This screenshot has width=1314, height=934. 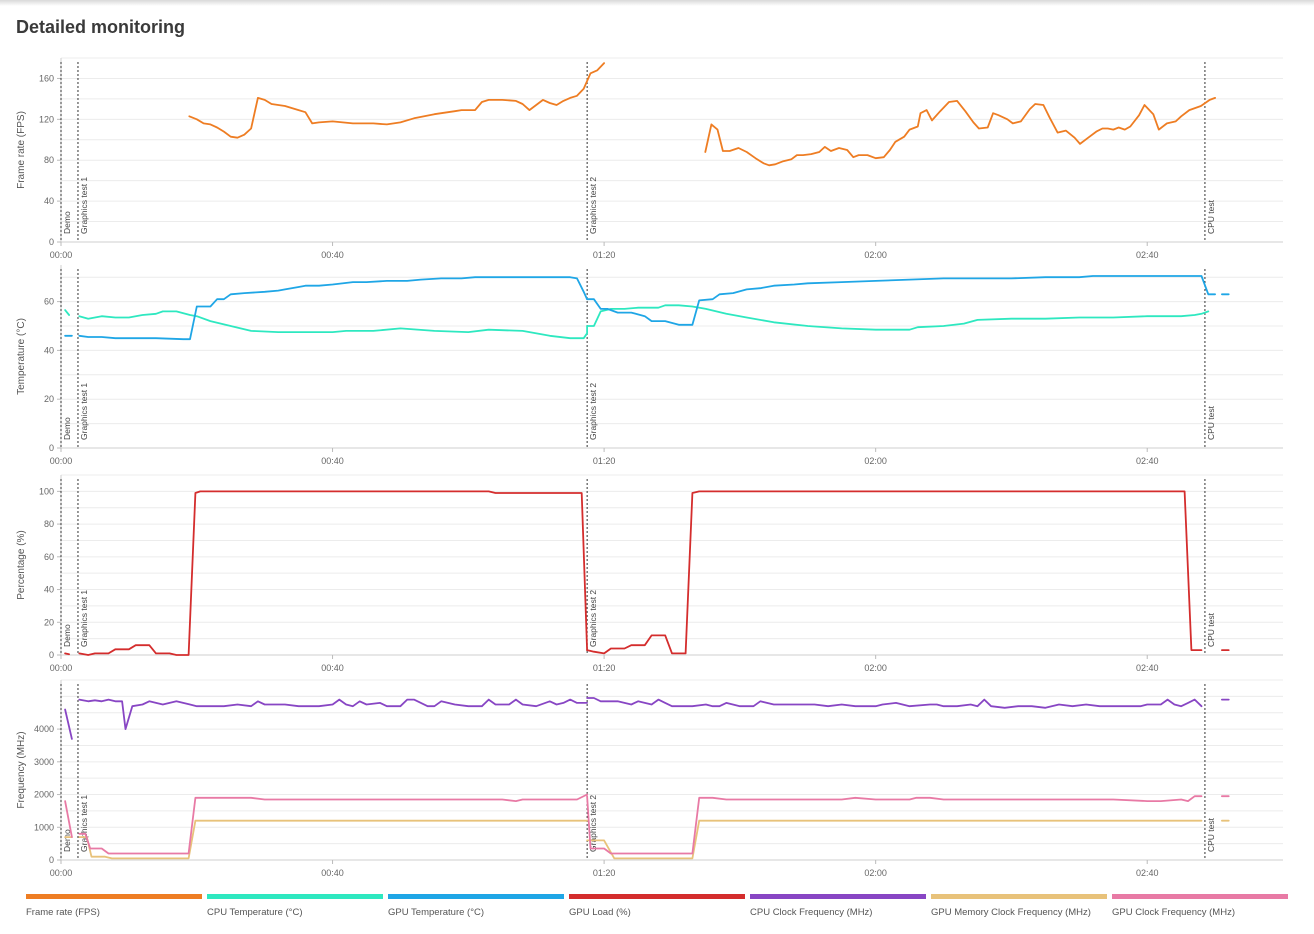 What do you see at coordinates (44, 729) in the screenshot?
I see `y-tick-label: 4000` at bounding box center [44, 729].